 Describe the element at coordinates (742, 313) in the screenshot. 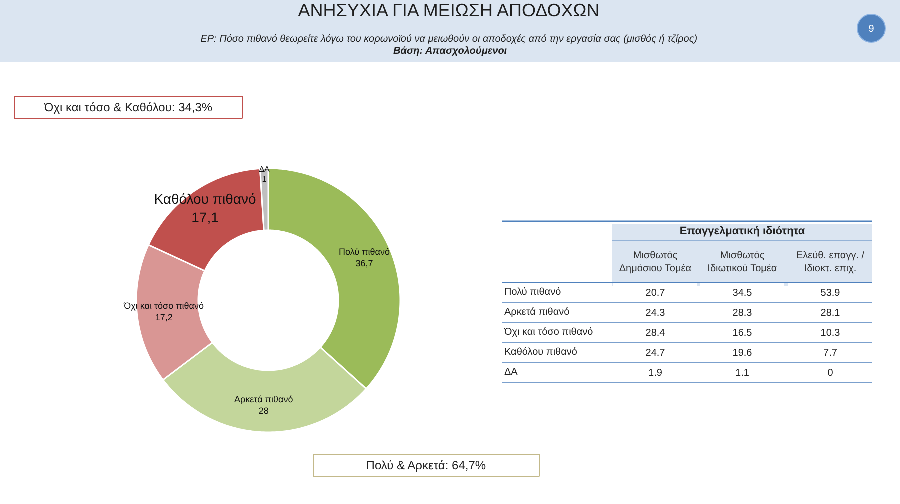

I see `data-label: 28.3` at that location.